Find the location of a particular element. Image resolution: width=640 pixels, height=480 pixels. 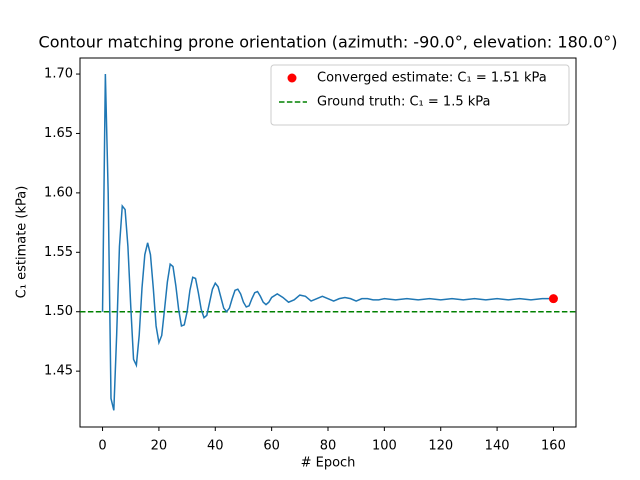

y-tick-label: 1.60 is located at coordinates (58, 192).